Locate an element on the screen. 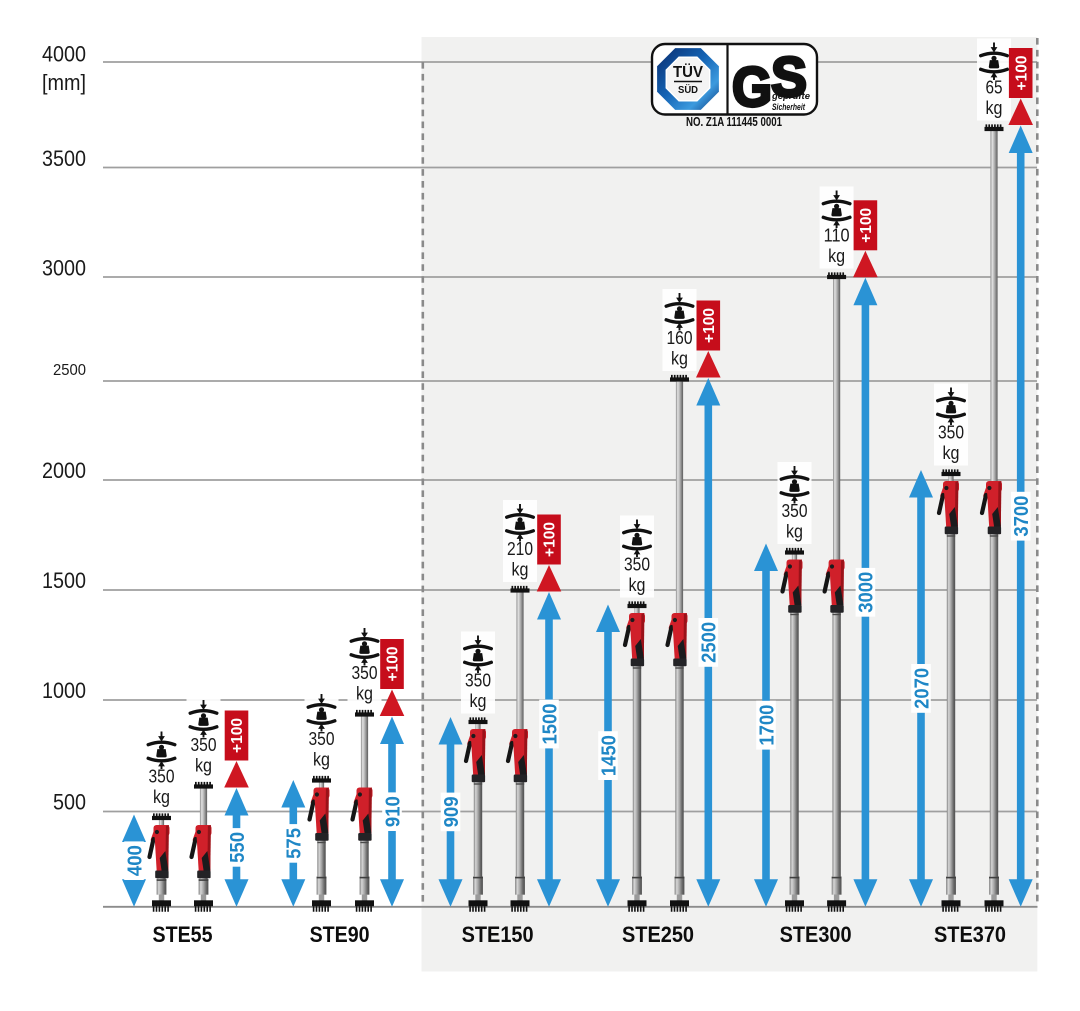 This screenshot has height=1011, width=1080. svg-text: 65 is located at coordinates (994, 87).